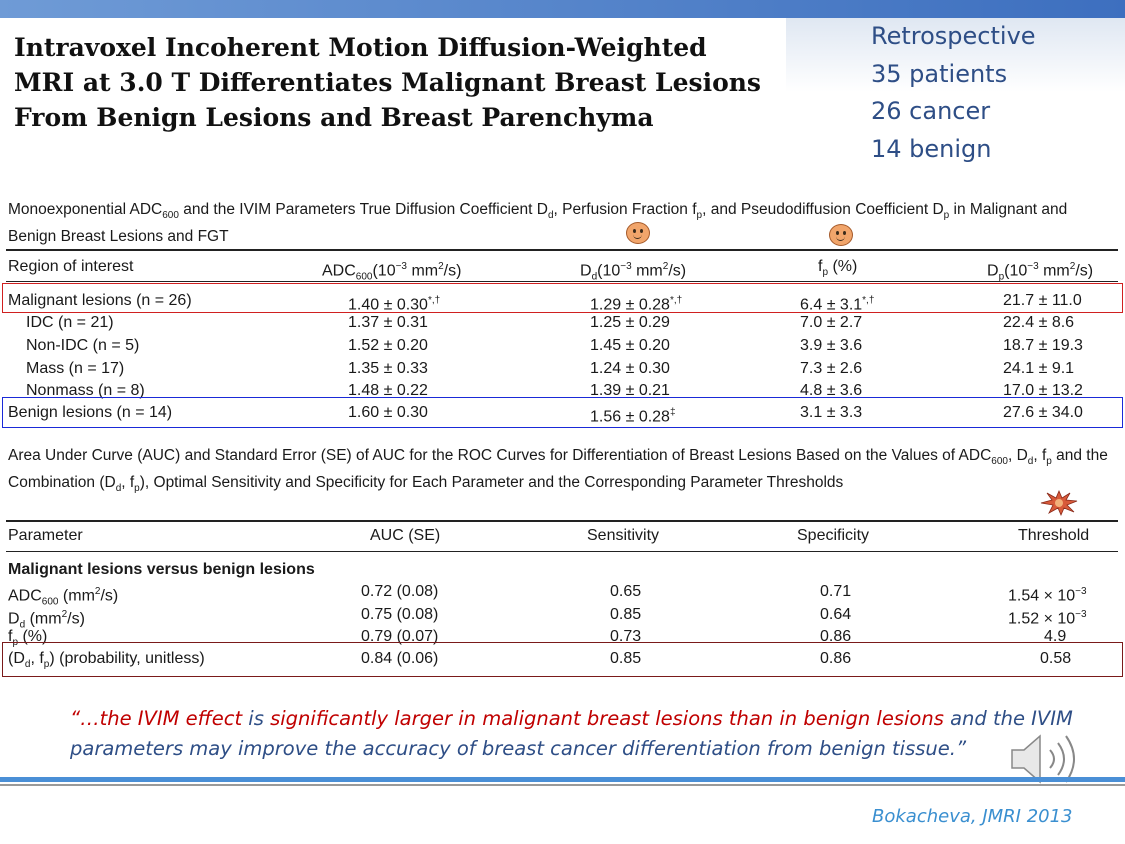 The height and width of the screenshot is (844, 1125). What do you see at coordinates (45, 535) in the screenshot?
I see `header-parameter: Parameter` at bounding box center [45, 535].